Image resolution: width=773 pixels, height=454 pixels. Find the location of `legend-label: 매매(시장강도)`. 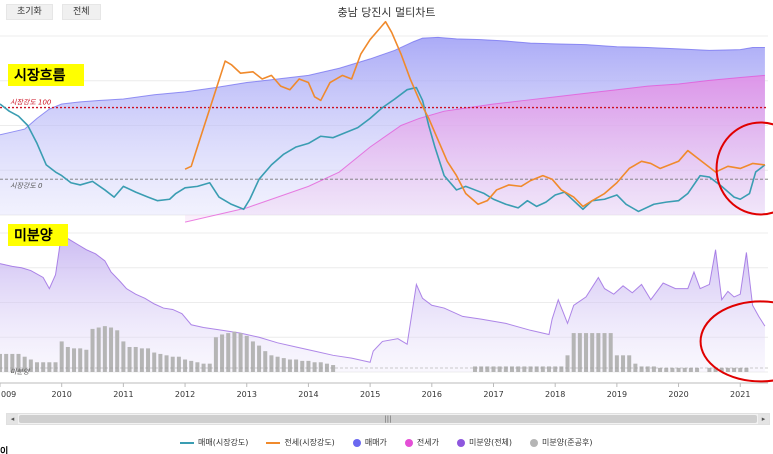

legend-label: 매매(시장강도) is located at coordinates (223, 442).